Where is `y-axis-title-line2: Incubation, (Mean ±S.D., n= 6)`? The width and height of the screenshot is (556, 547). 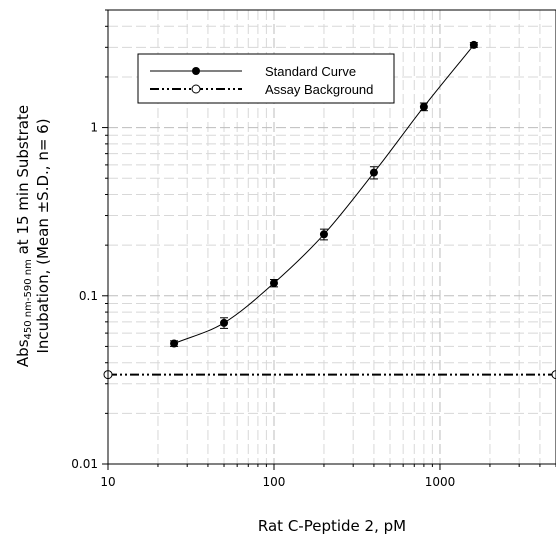
y-axis-title-line2: Incubation, (Mean ±S.D., n= 6) is located at coordinates (43, 235).